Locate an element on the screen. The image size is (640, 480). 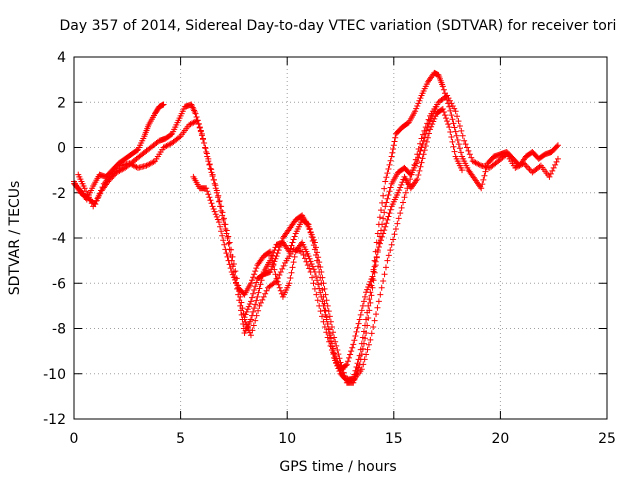
x-axis-label: GPS time / hours is located at coordinates (337, 467).